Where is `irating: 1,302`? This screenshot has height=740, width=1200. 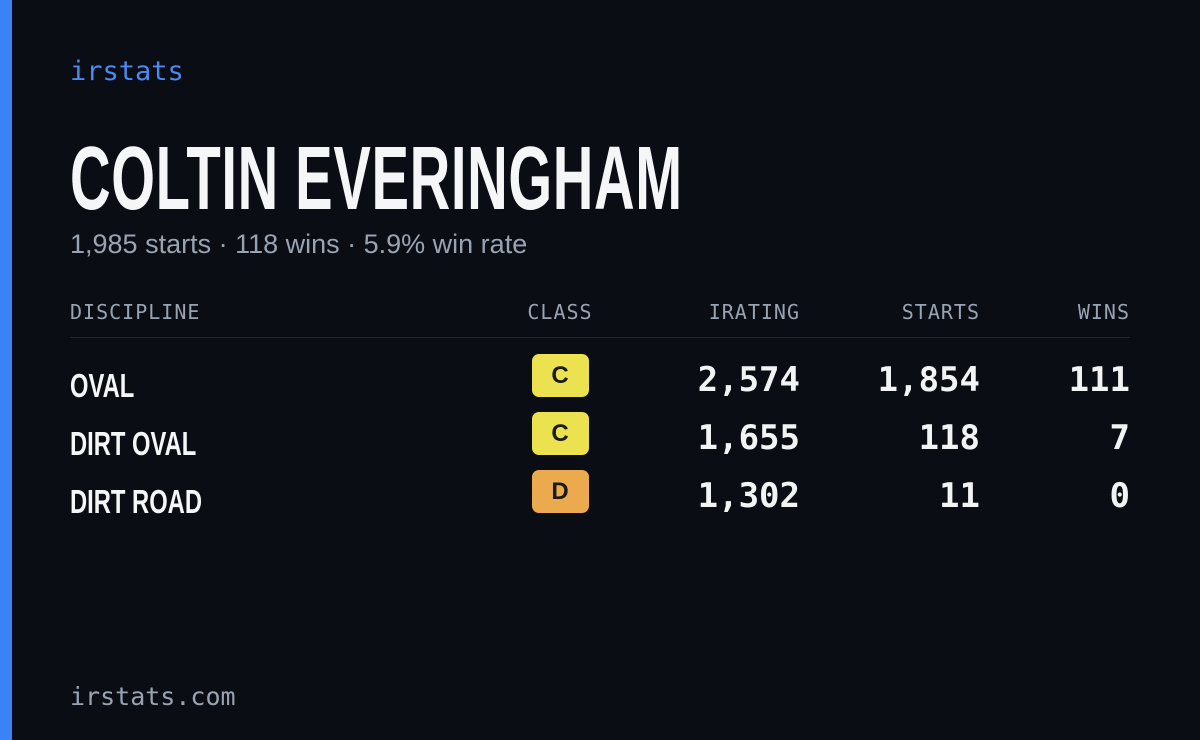
irating: 1,302 is located at coordinates (748, 496).